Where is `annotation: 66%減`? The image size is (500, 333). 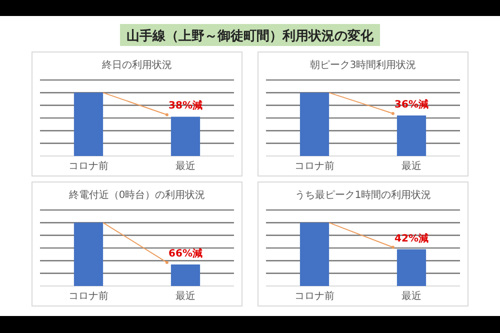
annotation: 66%減 is located at coordinates (185, 253).